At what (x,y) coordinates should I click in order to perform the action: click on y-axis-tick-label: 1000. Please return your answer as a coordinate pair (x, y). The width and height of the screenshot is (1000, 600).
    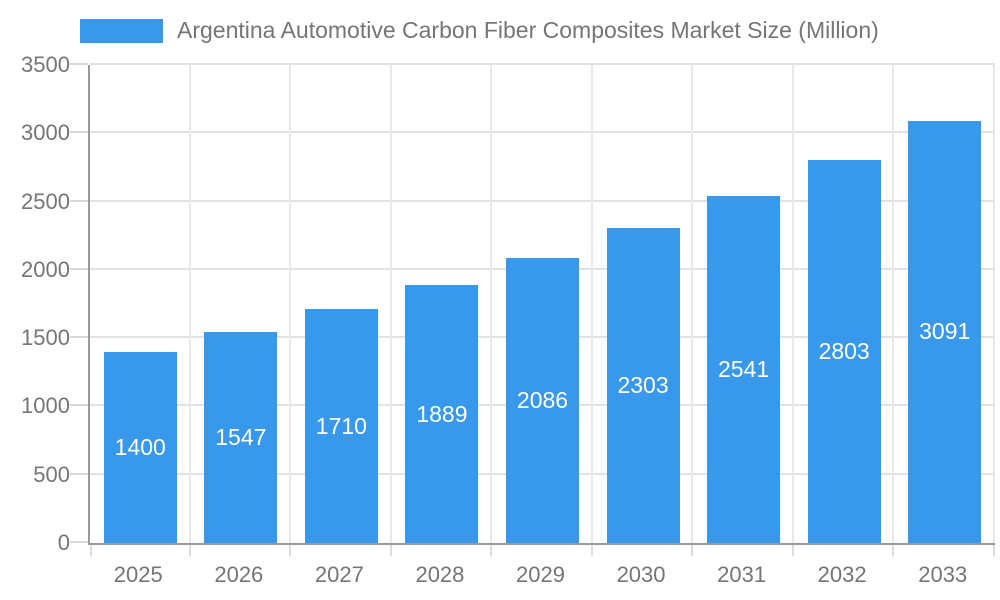
    Looking at the image, I should click on (45, 406).